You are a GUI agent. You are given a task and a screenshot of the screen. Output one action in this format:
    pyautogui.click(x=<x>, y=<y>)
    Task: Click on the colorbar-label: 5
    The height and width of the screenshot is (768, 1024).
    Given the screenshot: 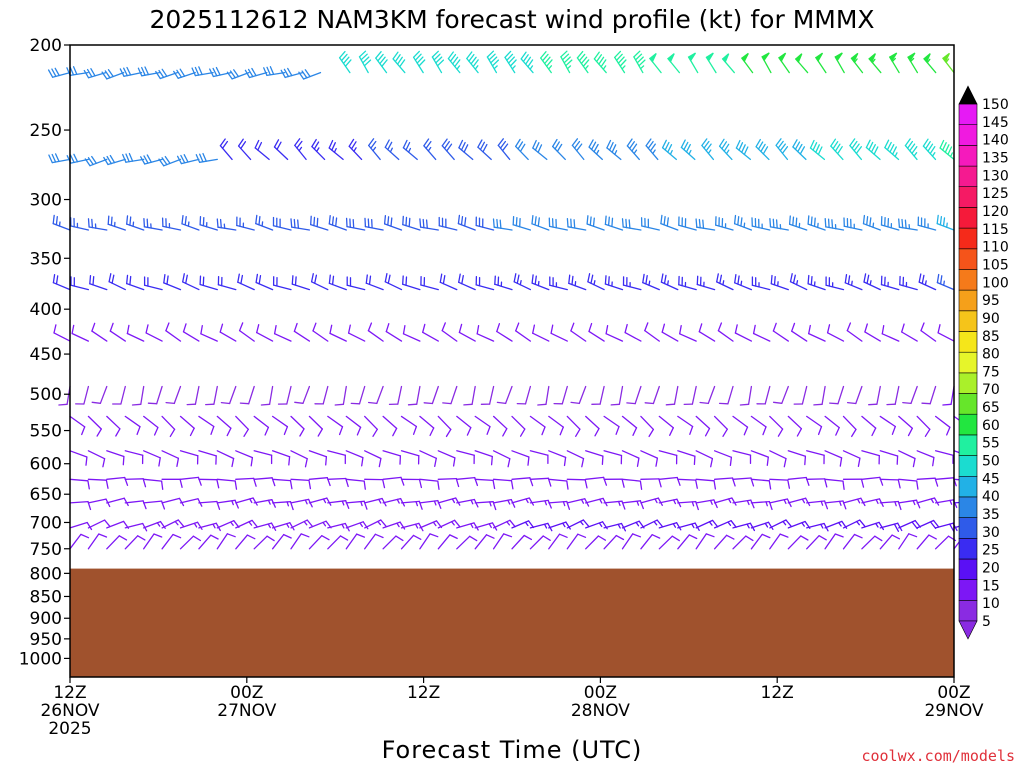 What is the action you would take?
    pyautogui.click(x=986, y=622)
    